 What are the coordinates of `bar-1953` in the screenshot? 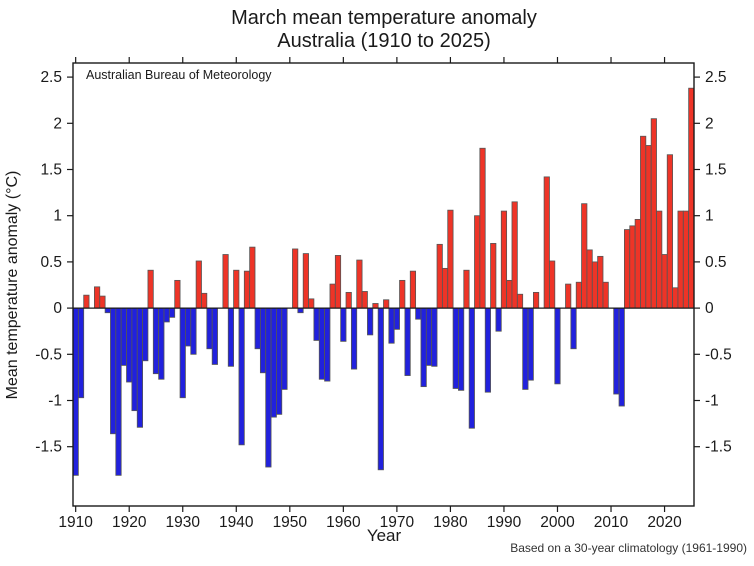 It's located at (305, 281).